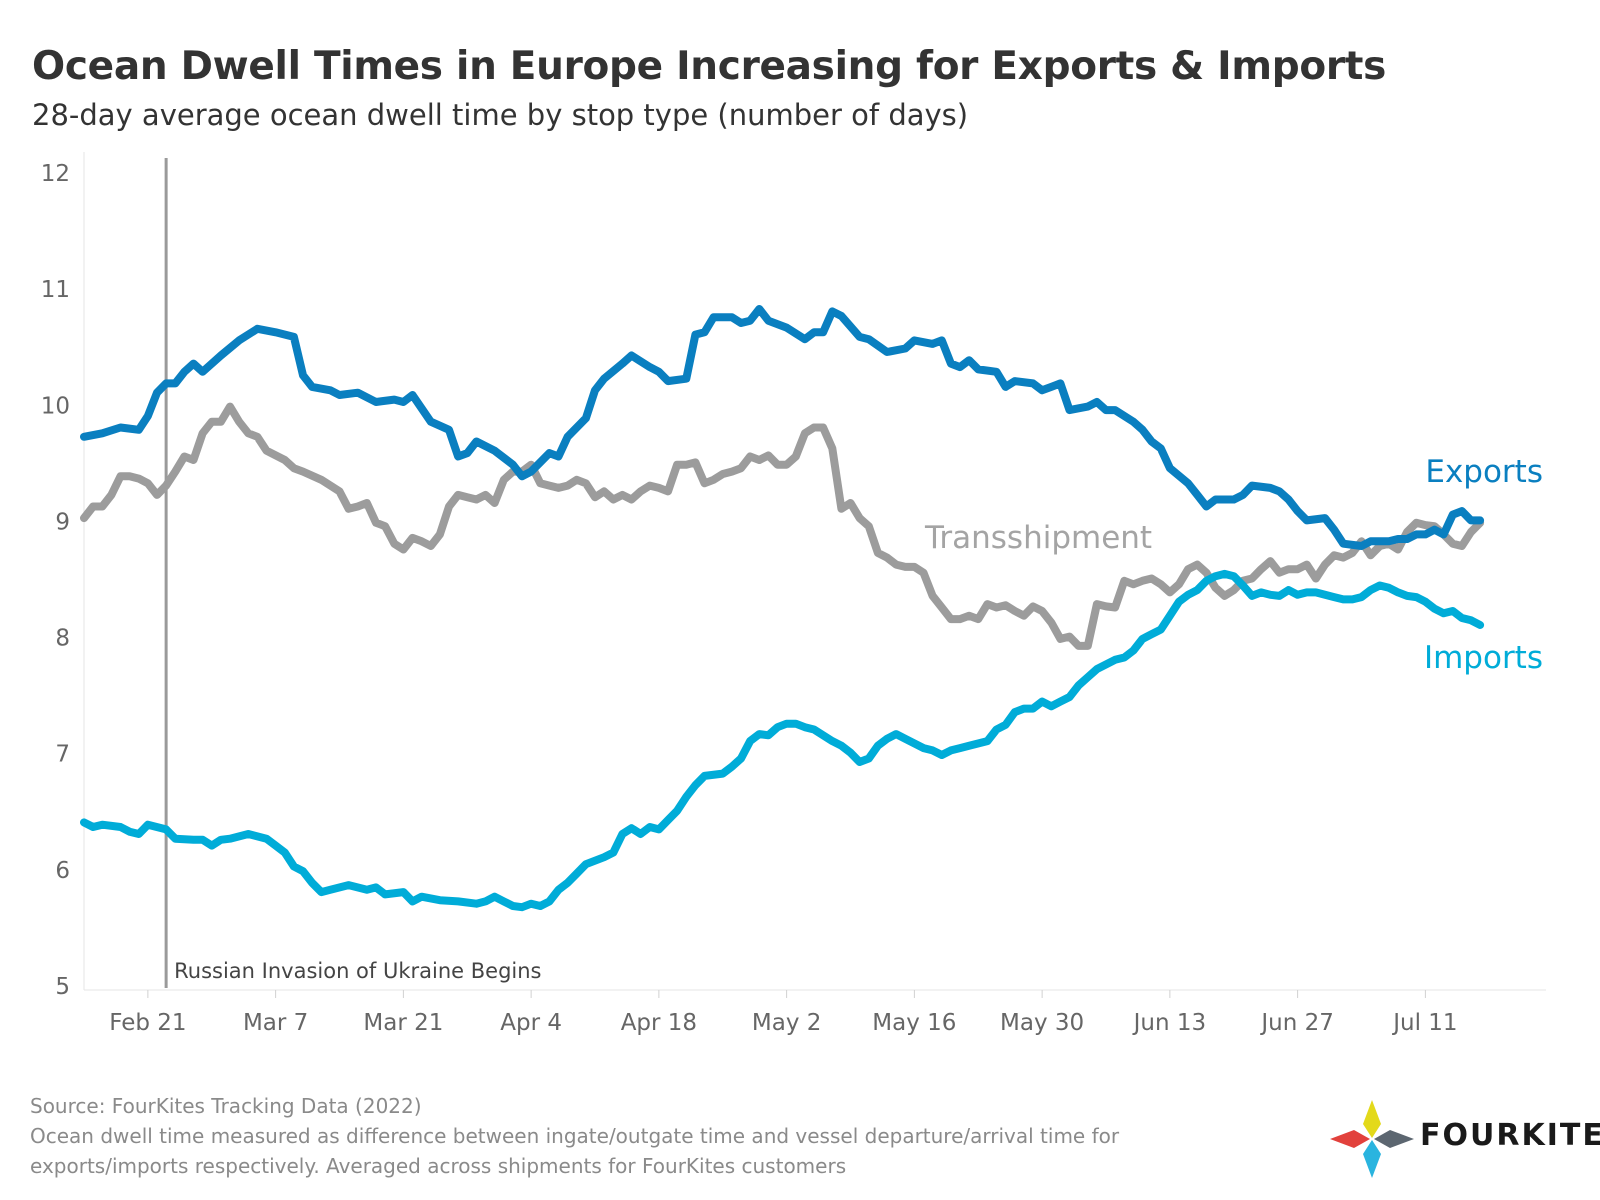 The image size is (1600, 1200). I want to click on y-tick-label: 11, so click(55, 290).